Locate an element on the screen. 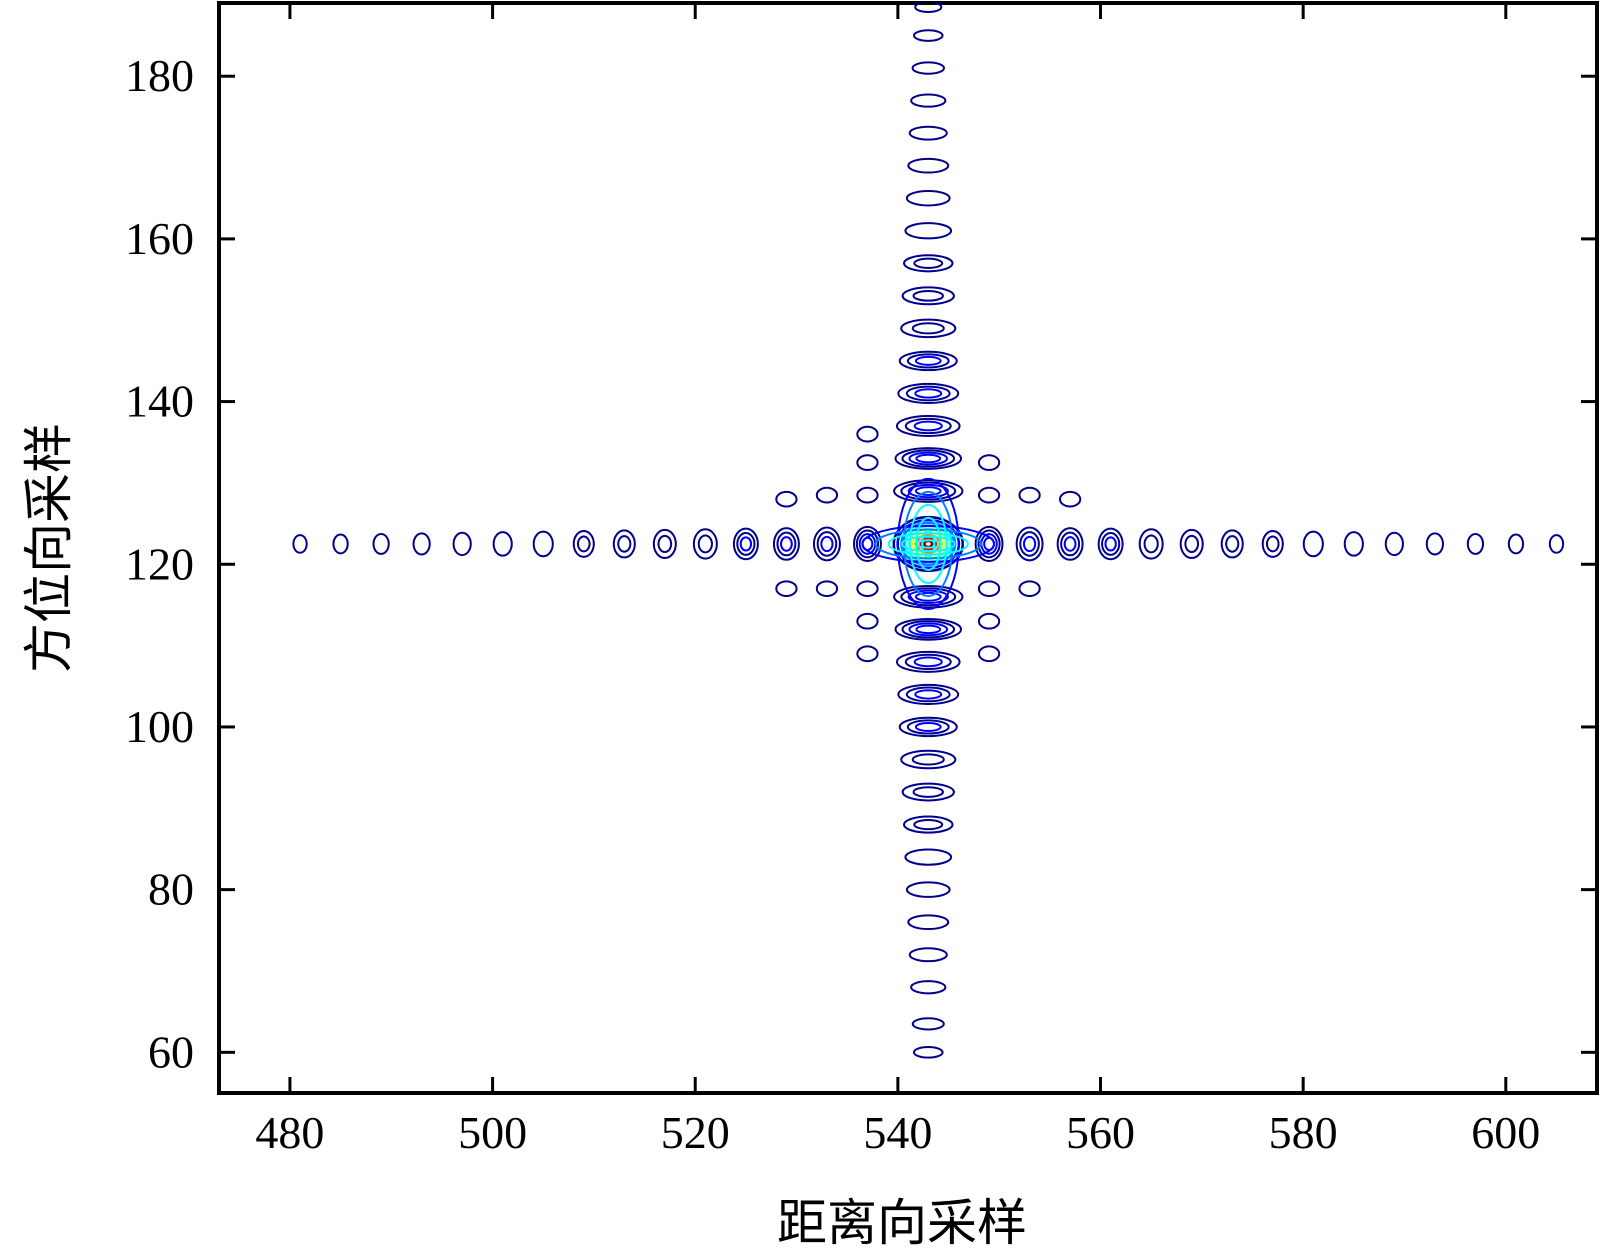 The image size is (1601, 1257). x-axis-title: 距离向采样 is located at coordinates (902, 1223).